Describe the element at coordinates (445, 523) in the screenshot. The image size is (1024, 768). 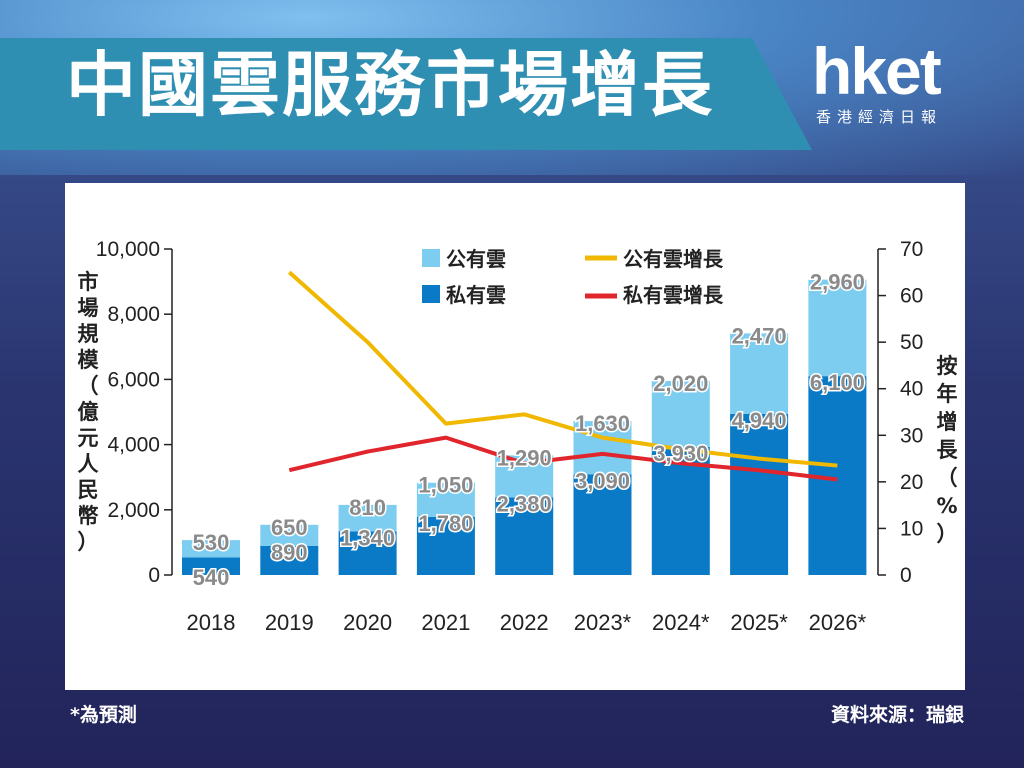
I see `data-label-private: 1,780` at that location.